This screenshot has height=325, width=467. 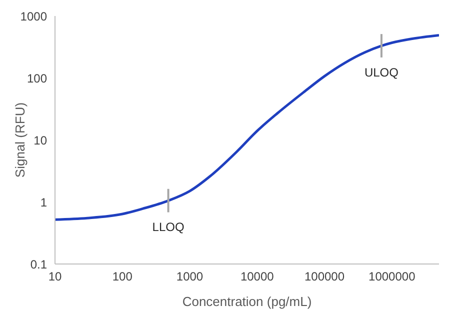 I want to click on annotation: LLOQ, so click(x=168, y=227).